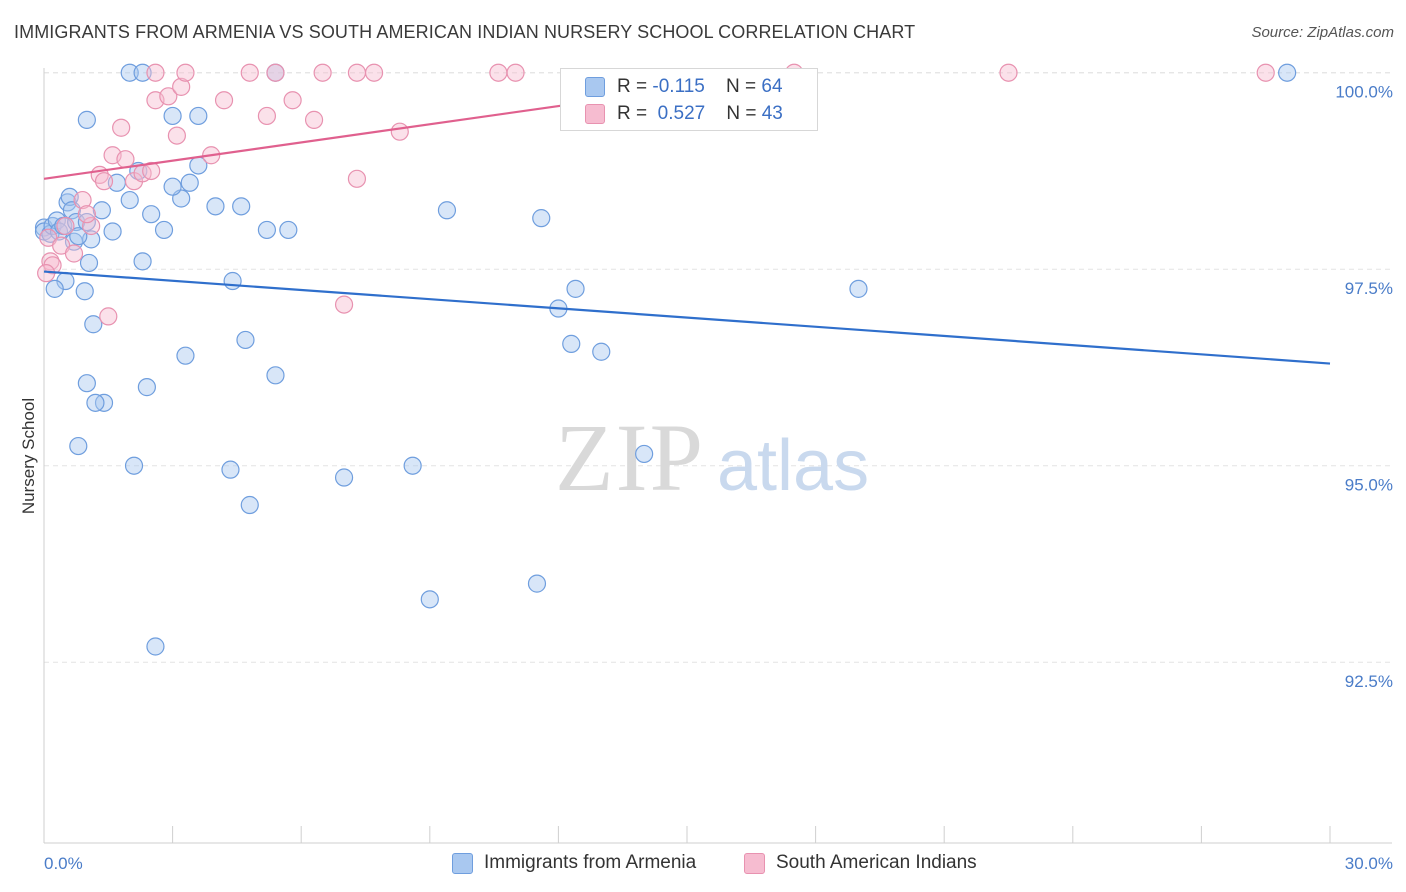 The height and width of the screenshot is (892, 1406). Describe the element at coordinates (793, 466) in the screenshot. I see `watermark-atlas: atlas` at that location.